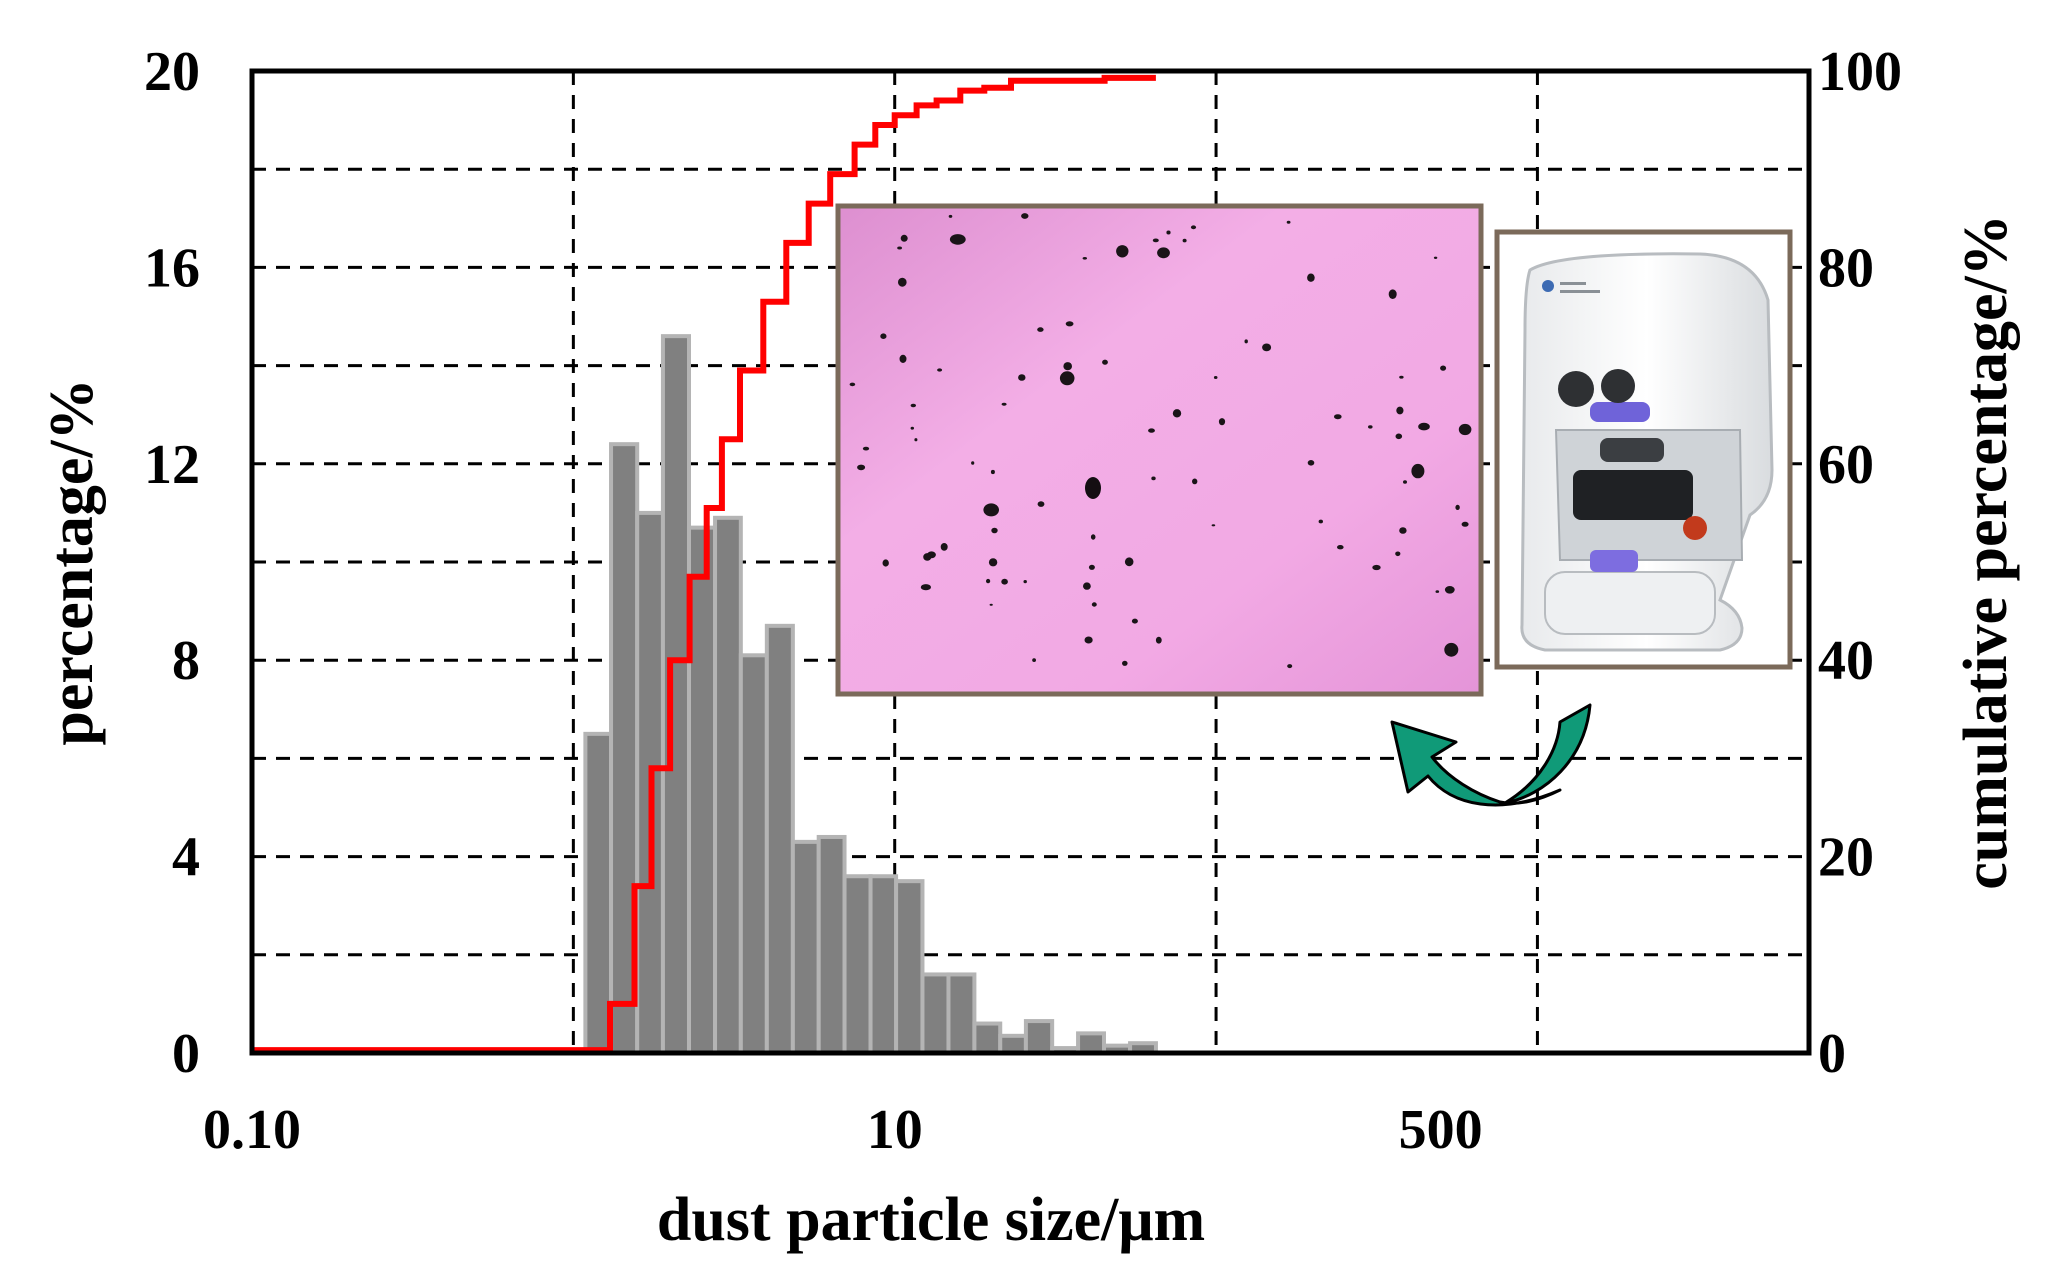 Image resolution: width=2045 pixels, height=1275 pixels. What do you see at coordinates (1695, 528) in the screenshot?
I see `instrument-focus-knob` at bounding box center [1695, 528].